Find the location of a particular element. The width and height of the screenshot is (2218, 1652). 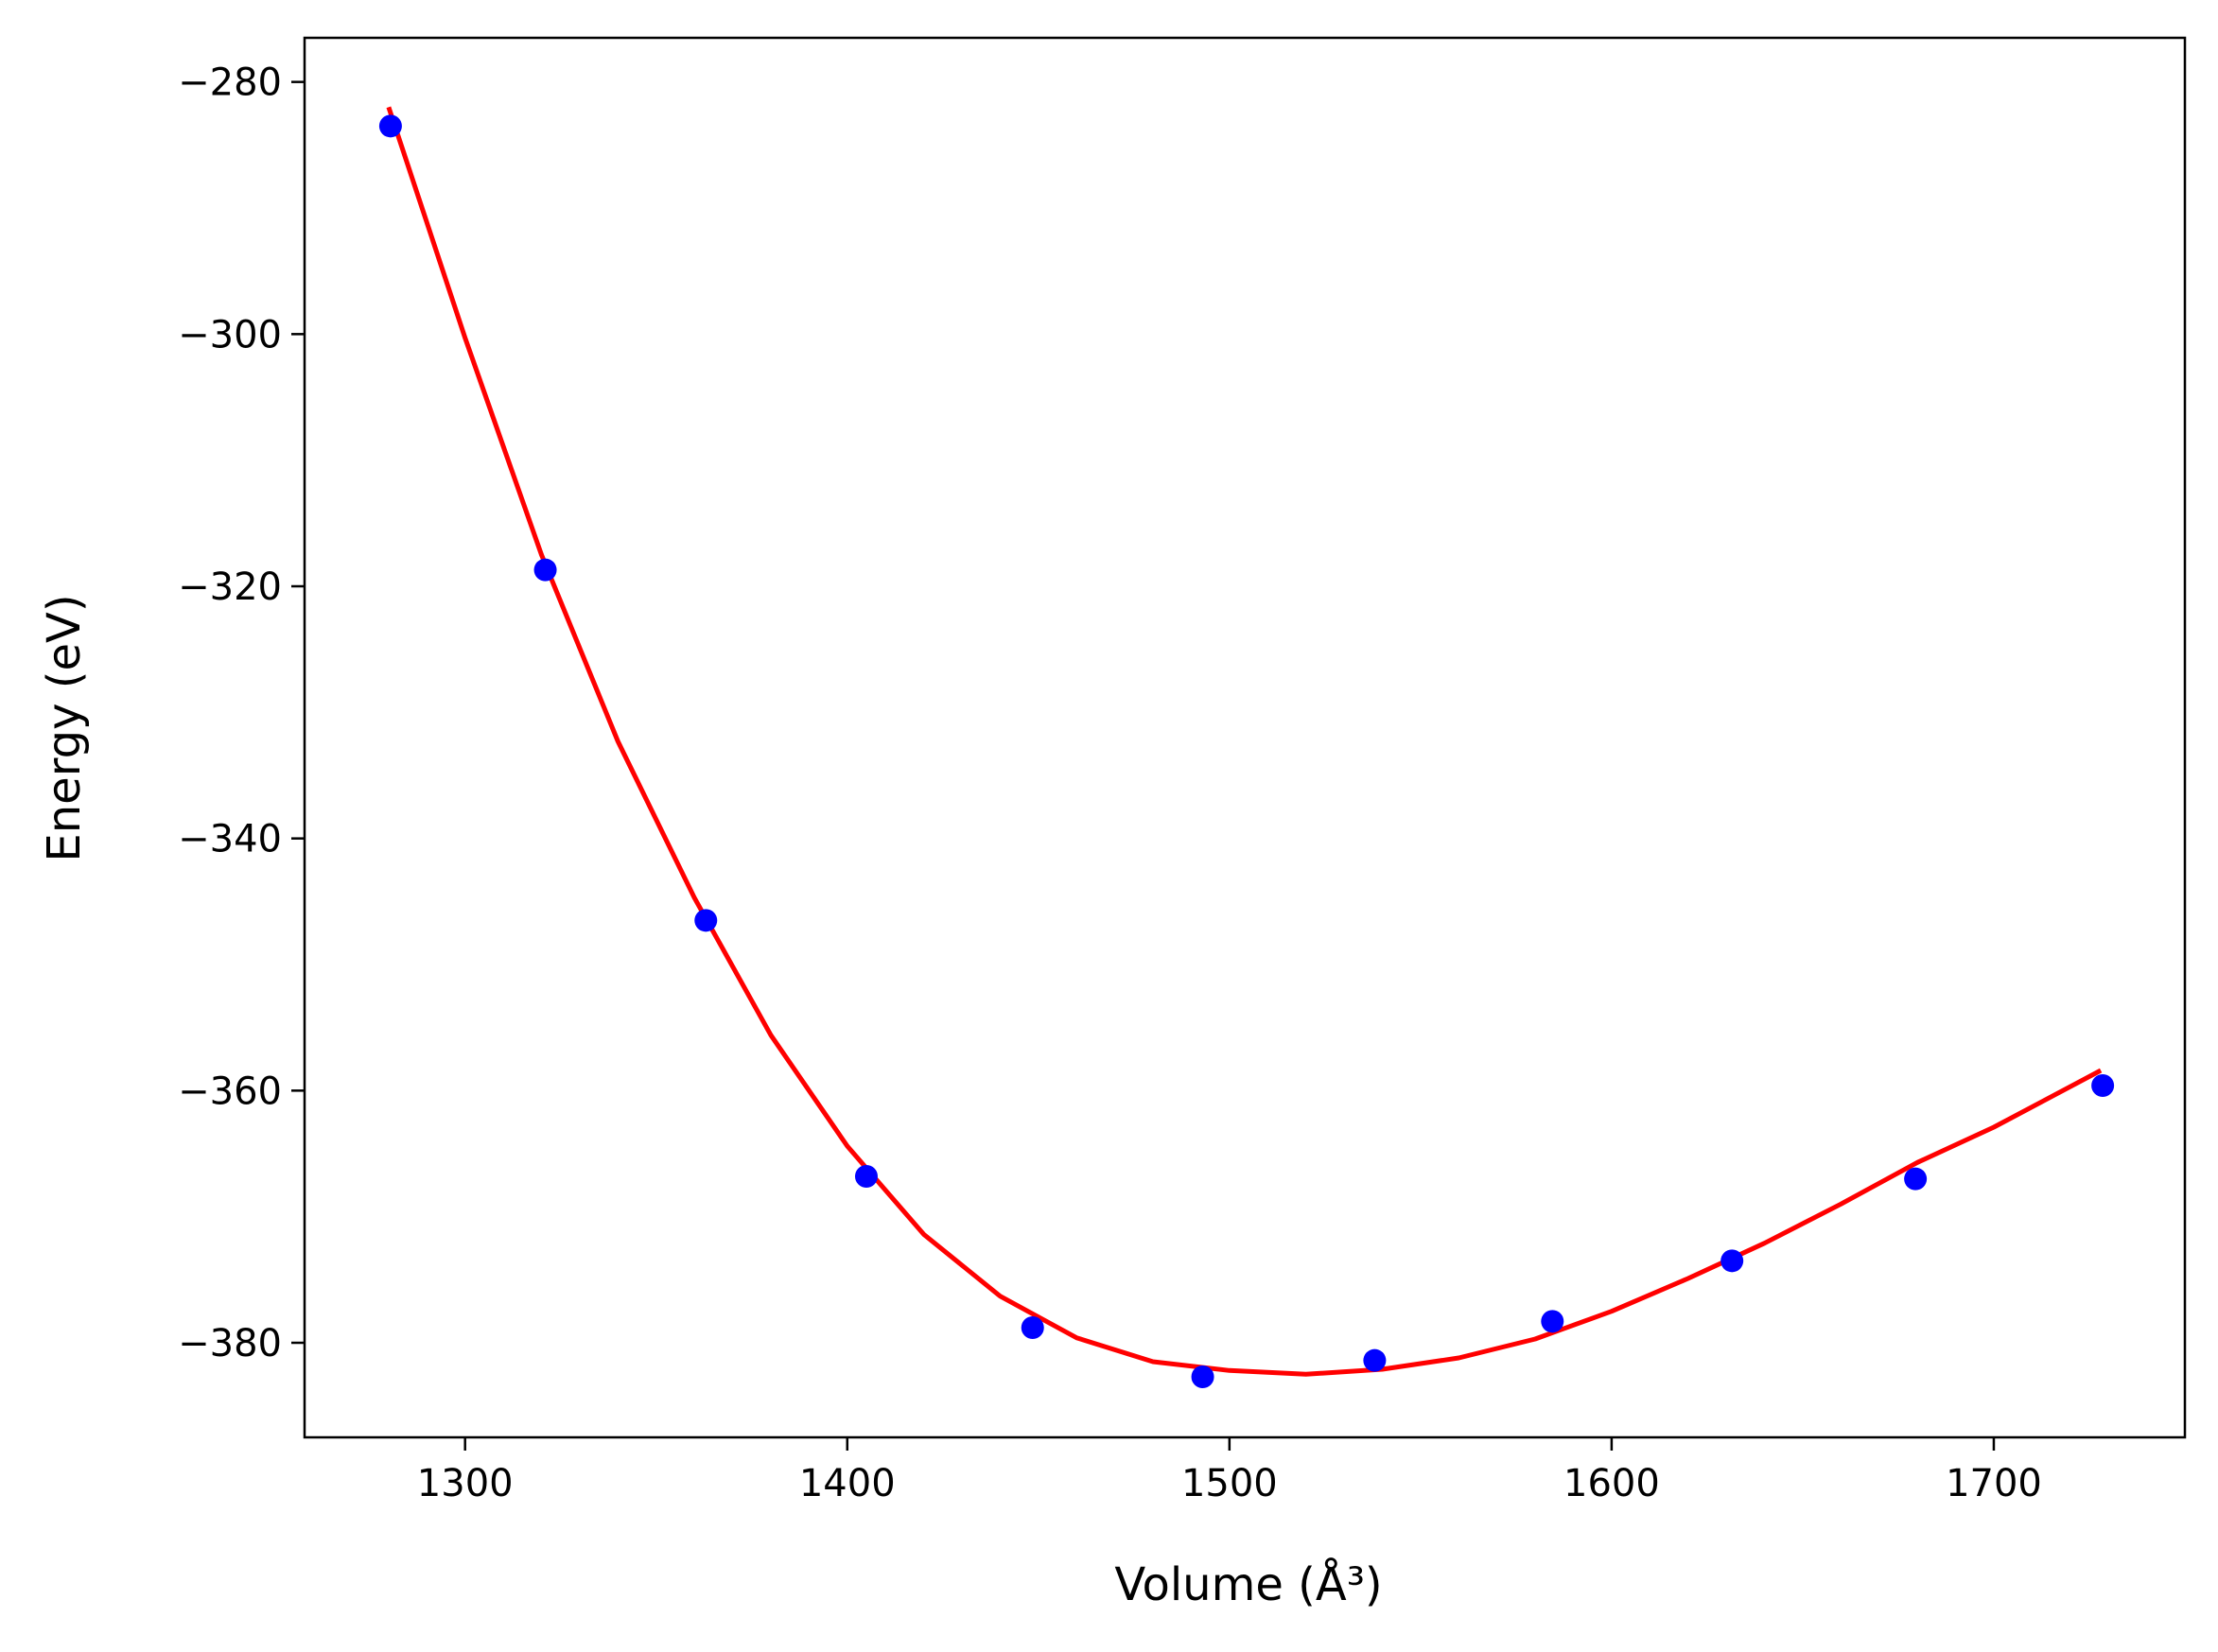

y-tick-label: −380 is located at coordinates (230, 1344).